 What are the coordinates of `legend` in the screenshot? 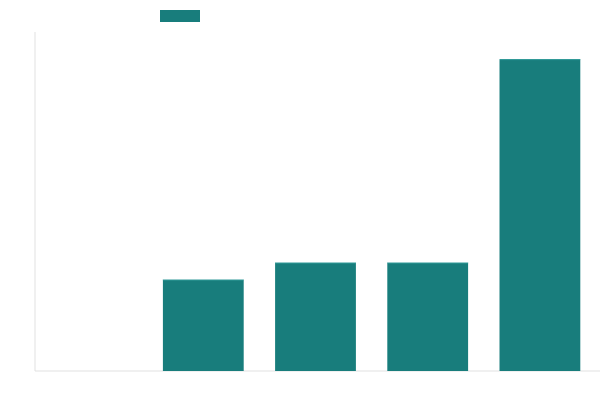 It's located at (180, 16).